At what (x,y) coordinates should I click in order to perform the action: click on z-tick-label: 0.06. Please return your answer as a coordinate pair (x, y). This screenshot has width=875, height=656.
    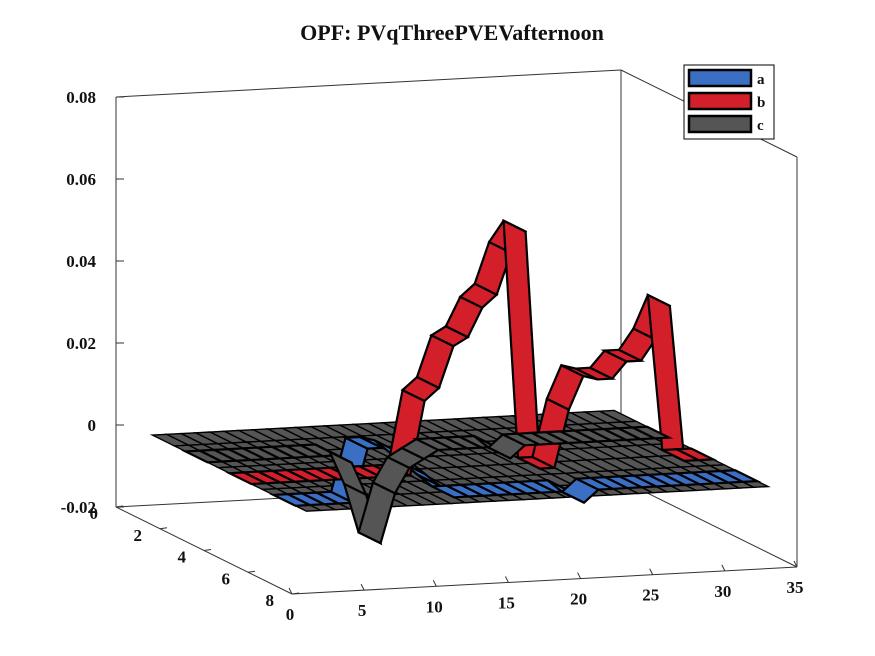
    Looking at the image, I should click on (81, 179).